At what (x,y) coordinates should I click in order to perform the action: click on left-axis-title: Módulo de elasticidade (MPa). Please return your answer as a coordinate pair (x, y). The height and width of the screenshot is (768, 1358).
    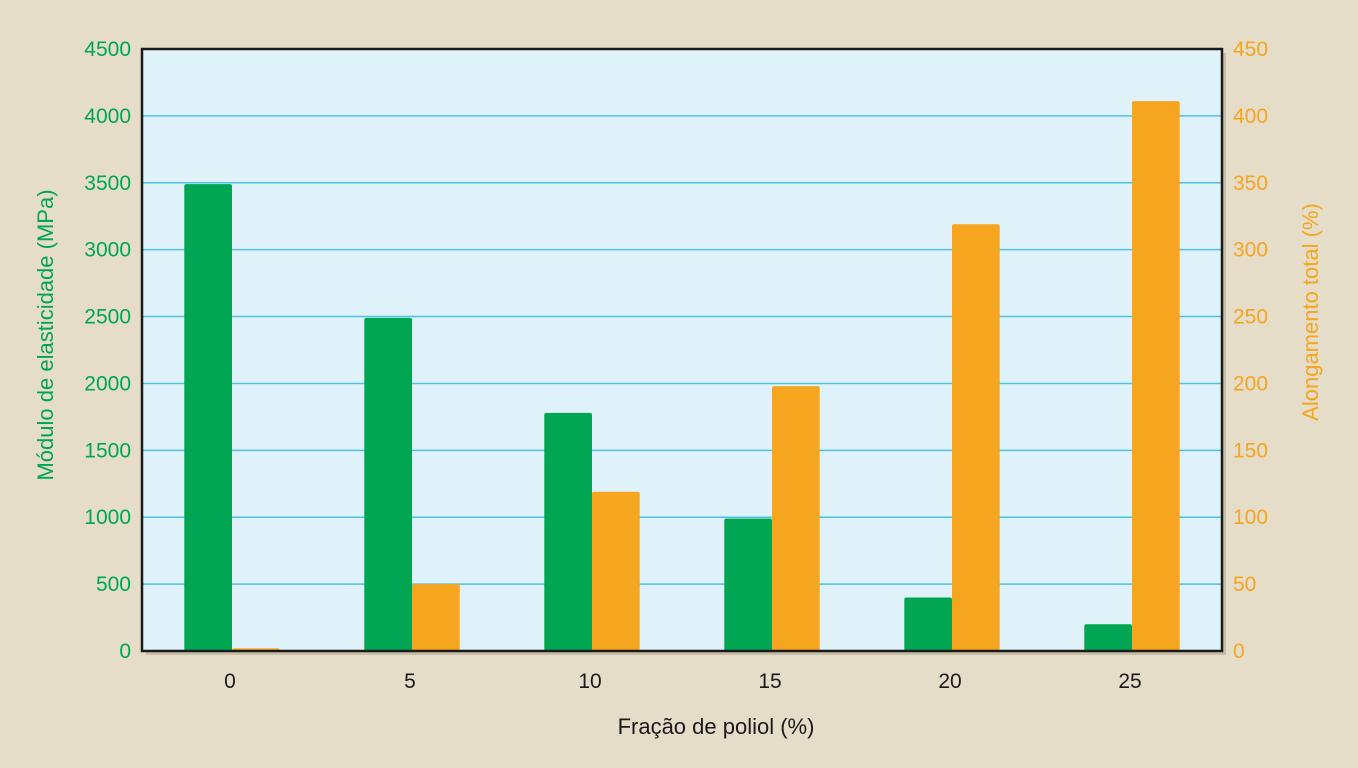
    Looking at the image, I should click on (45, 334).